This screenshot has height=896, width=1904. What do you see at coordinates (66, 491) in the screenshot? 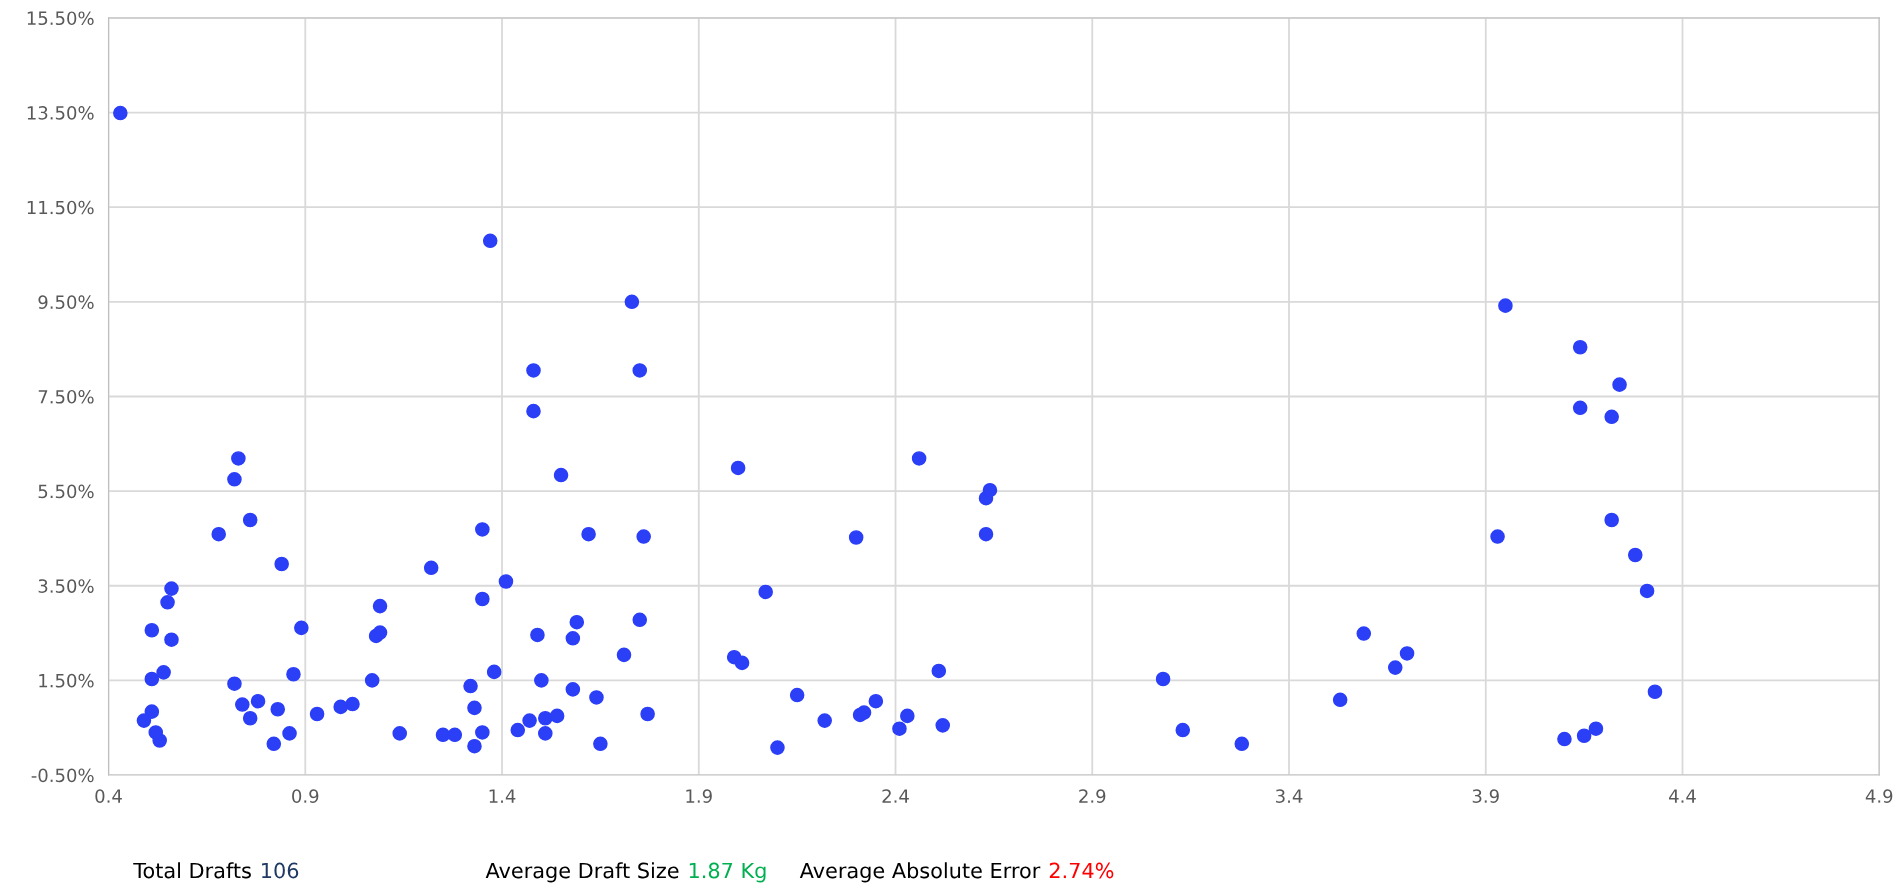
I see `y-tick-label: 5.50%` at bounding box center [66, 491].